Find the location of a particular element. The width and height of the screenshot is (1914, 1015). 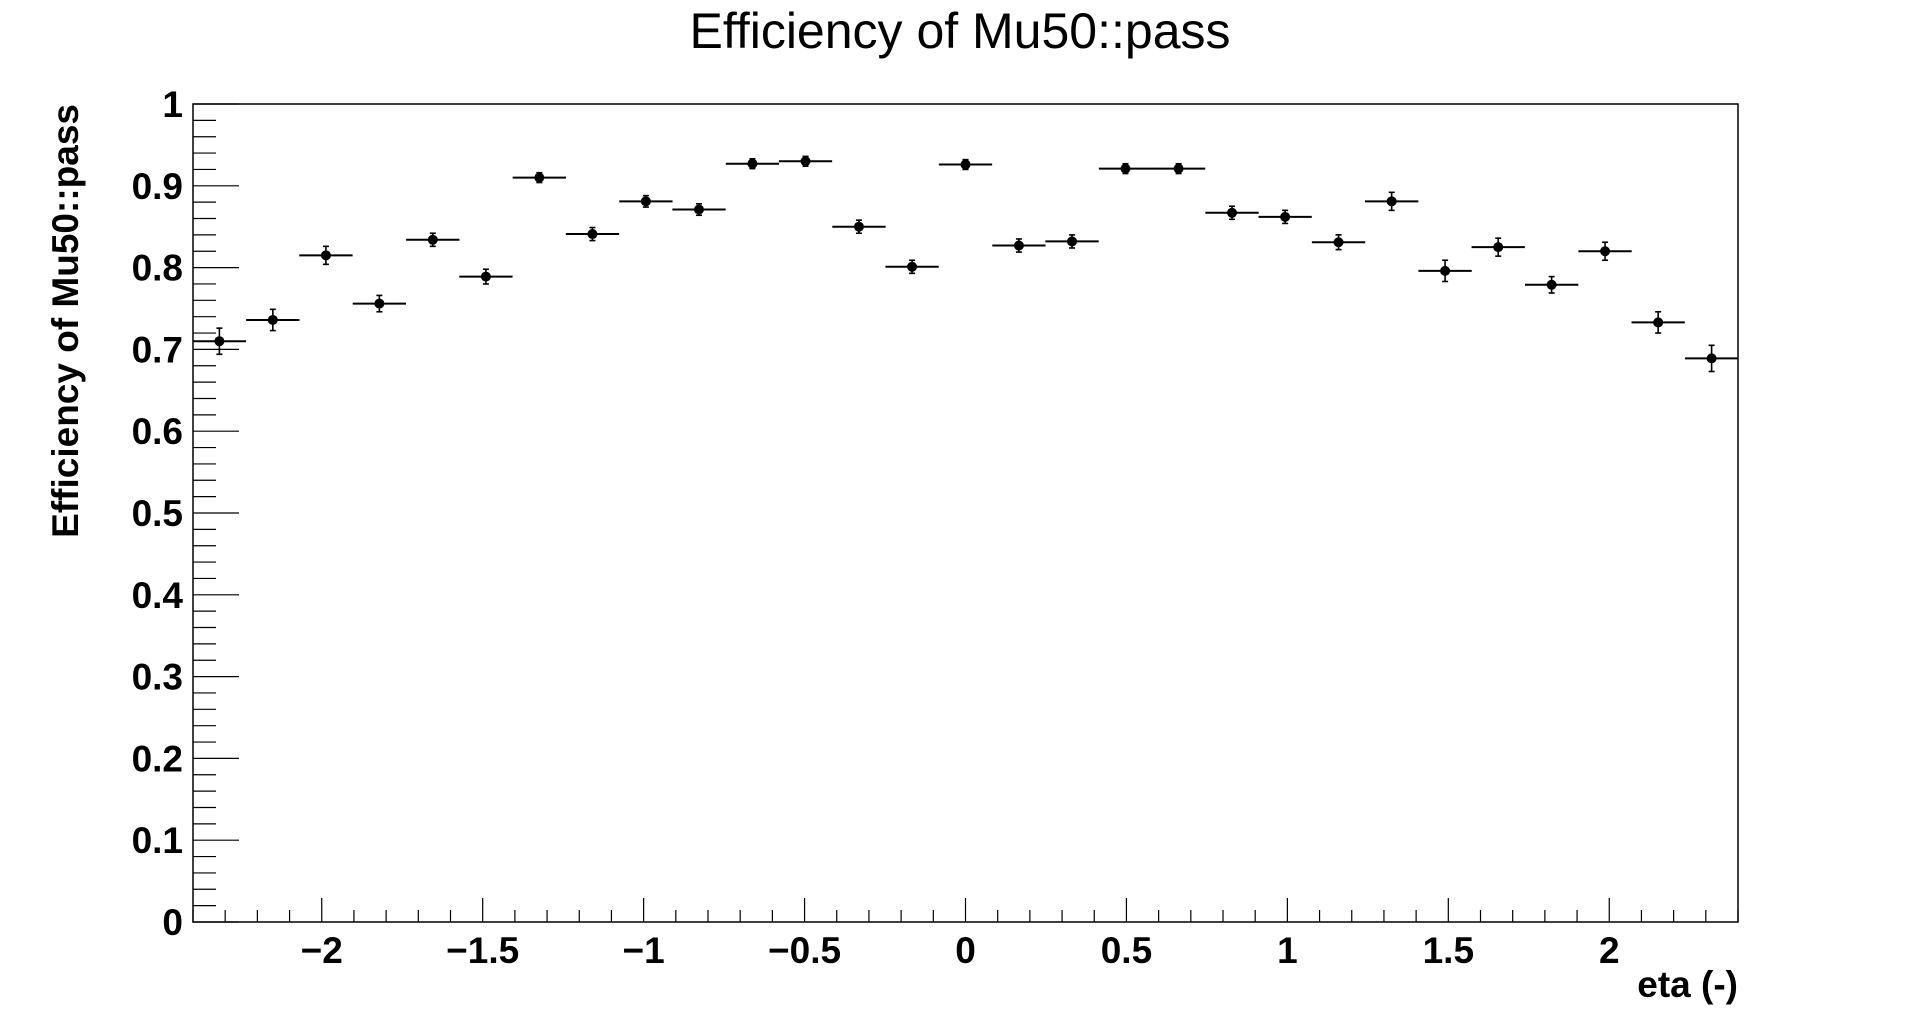

x-tick-label: −1.5 is located at coordinates (482, 950).